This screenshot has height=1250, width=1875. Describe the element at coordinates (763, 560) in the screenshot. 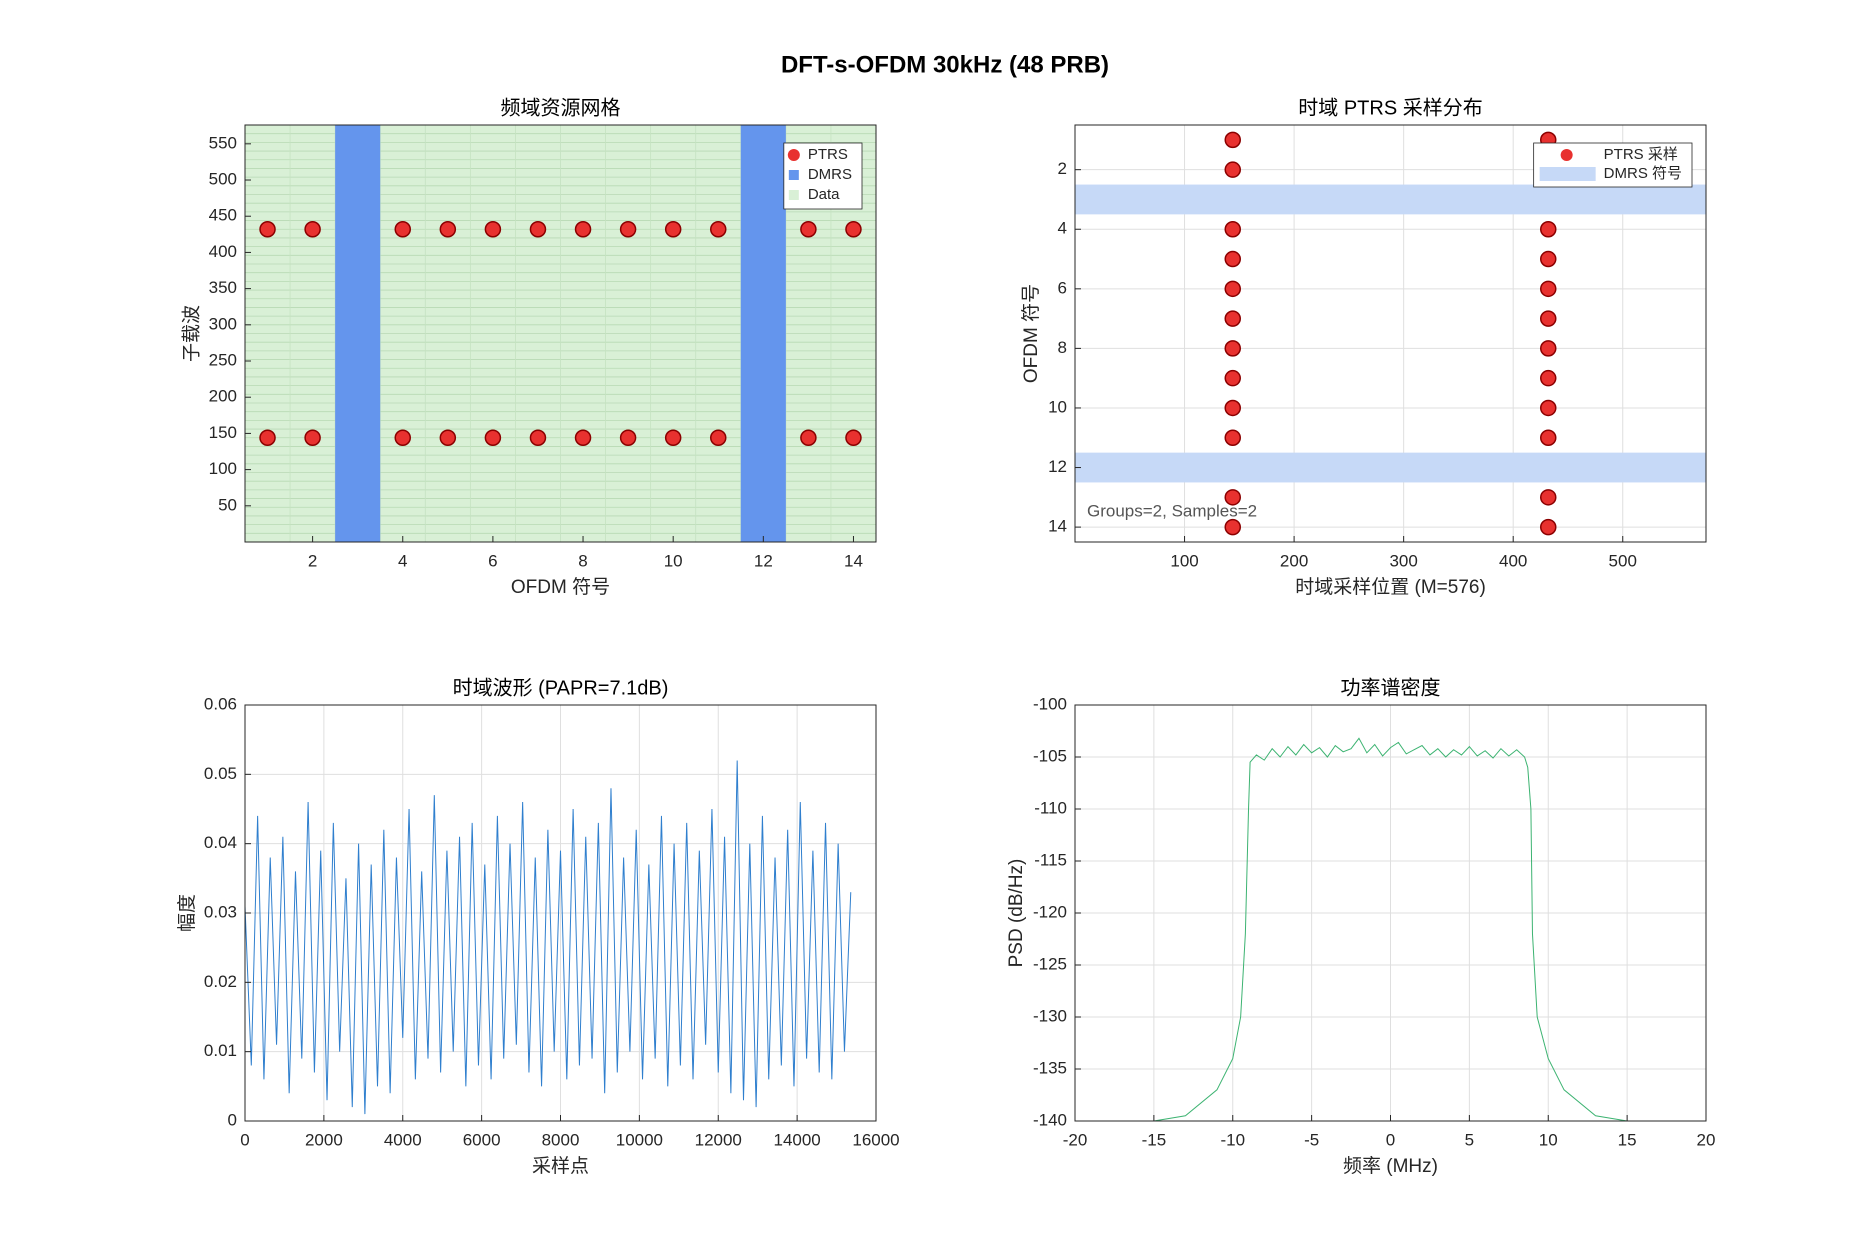

I see `x-tick-label: 12` at that location.